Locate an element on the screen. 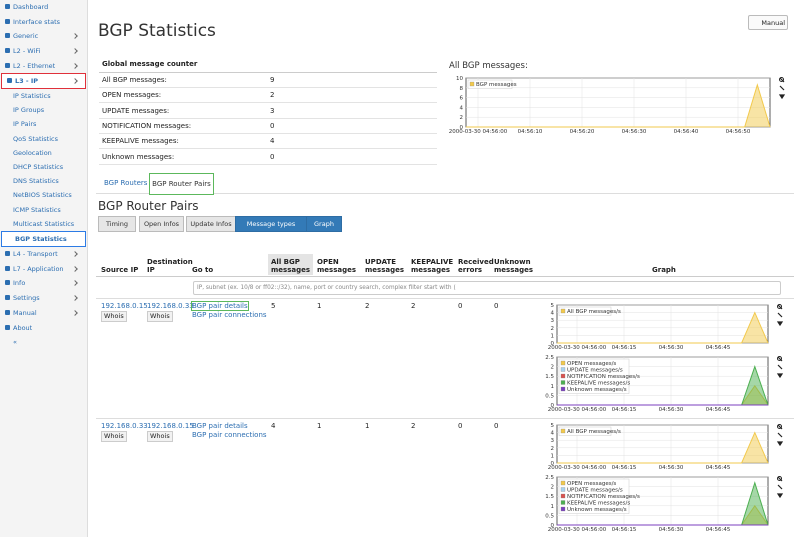 This screenshot has height=537, width=800. menu-label: IP Statistics is located at coordinates (32, 96).